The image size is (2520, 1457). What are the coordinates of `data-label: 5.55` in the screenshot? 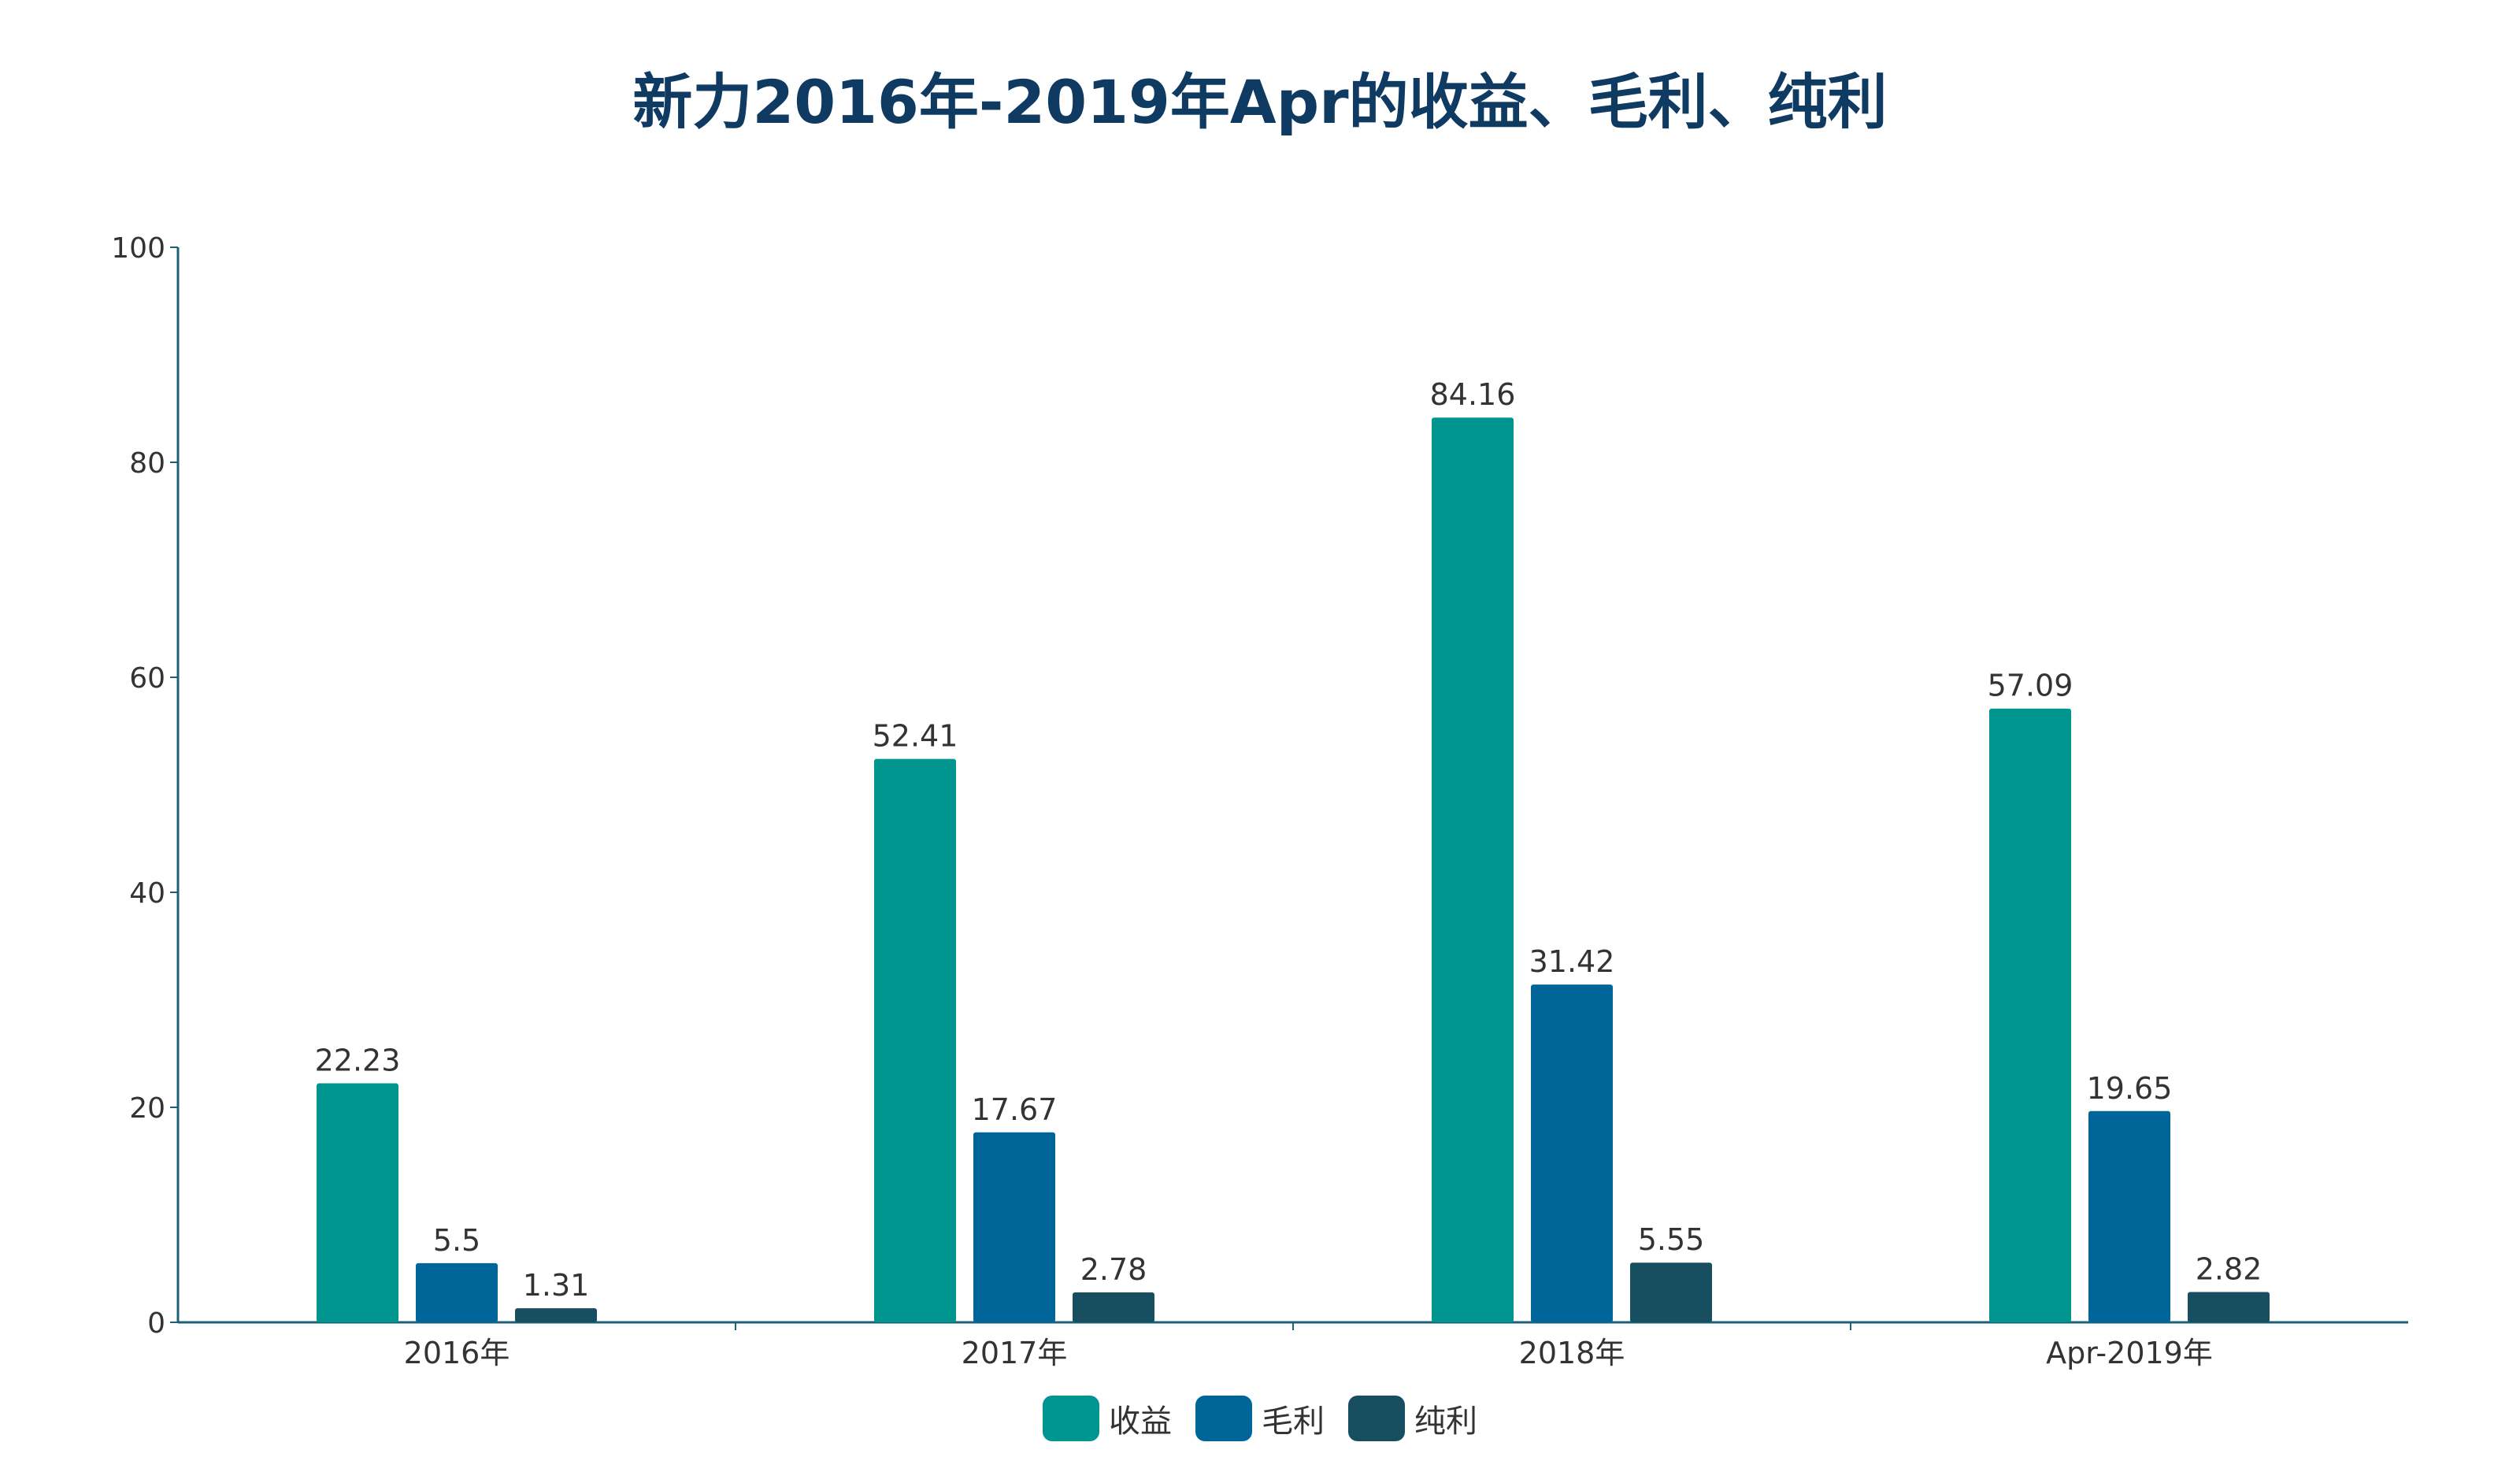 It's located at (1671, 1239).